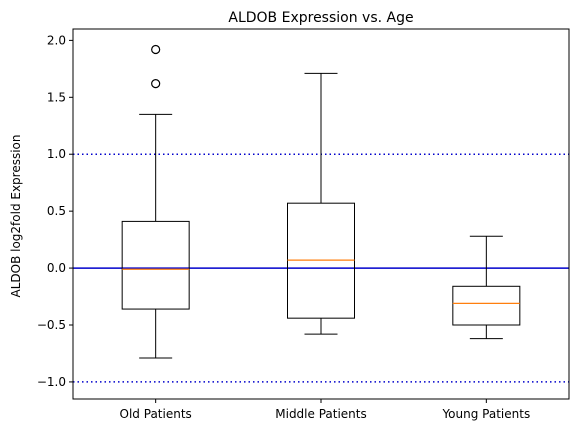 Image resolution: width=579 pixels, height=433 pixels. I want to click on y-tick-label: 1.0, so click(56, 154).